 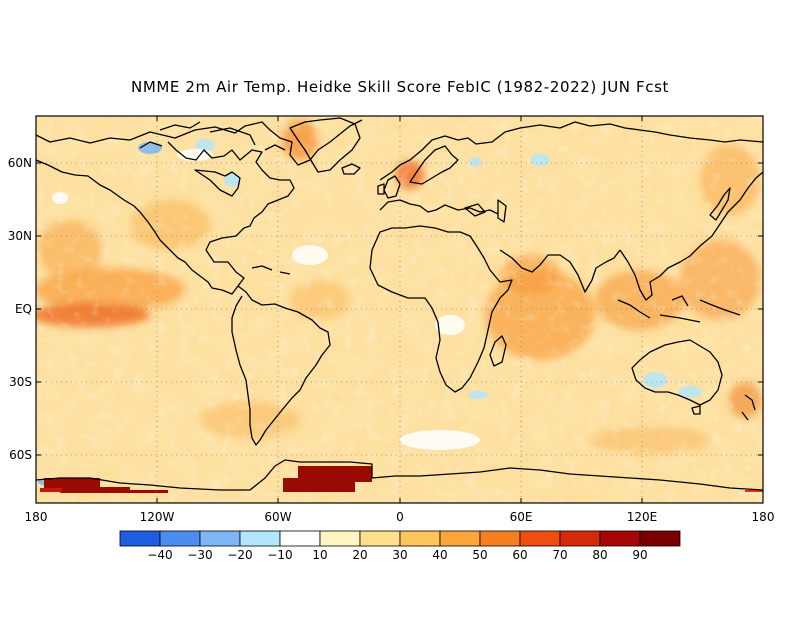 What do you see at coordinates (160, 555) in the screenshot?
I see `colorbar-tick-label: −40` at bounding box center [160, 555].